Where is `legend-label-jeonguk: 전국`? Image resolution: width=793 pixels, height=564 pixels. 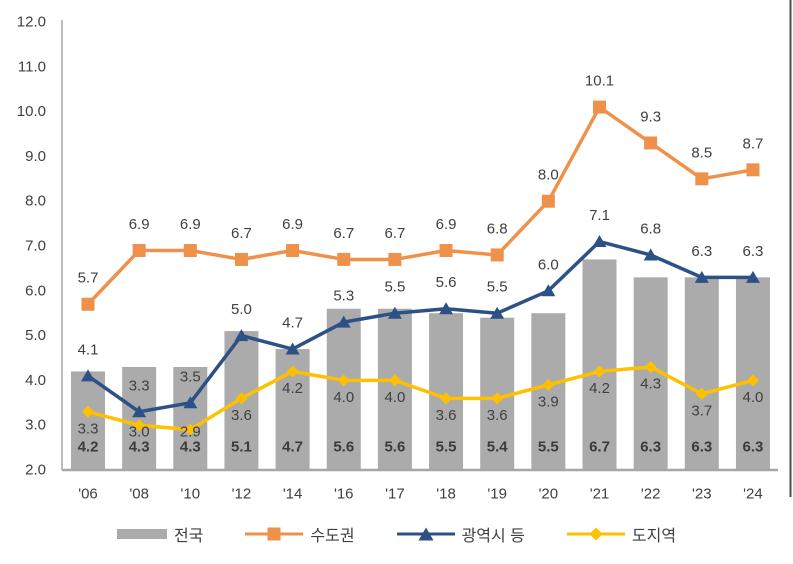
legend-label-jeonguk: 전국 is located at coordinates (188, 536).